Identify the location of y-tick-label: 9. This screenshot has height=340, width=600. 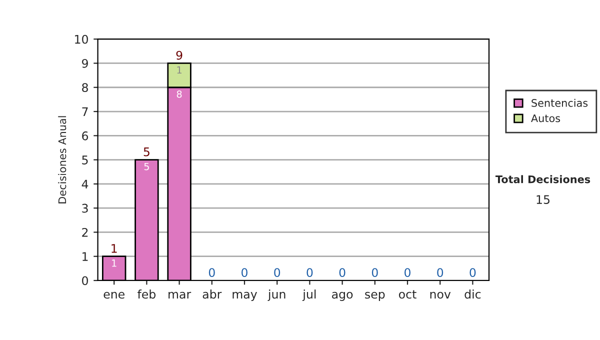
(85, 63).